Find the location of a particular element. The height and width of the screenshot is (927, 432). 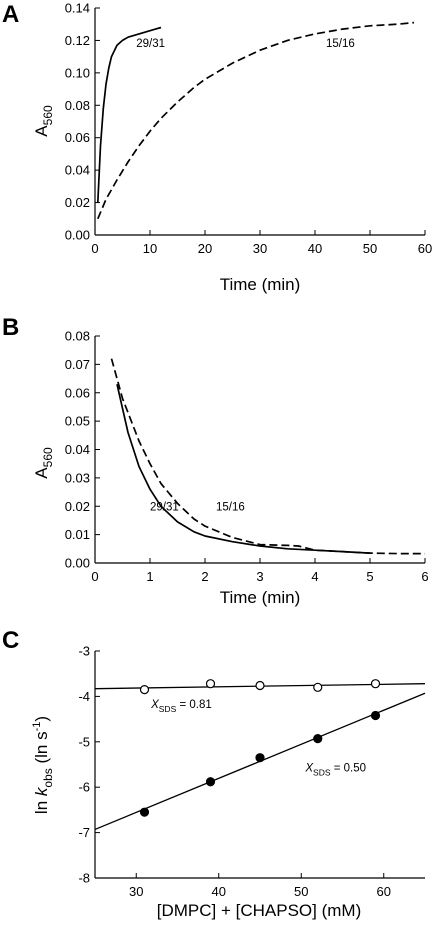

panel-b-y-tick-label: 0.06 is located at coordinates (77, 392).